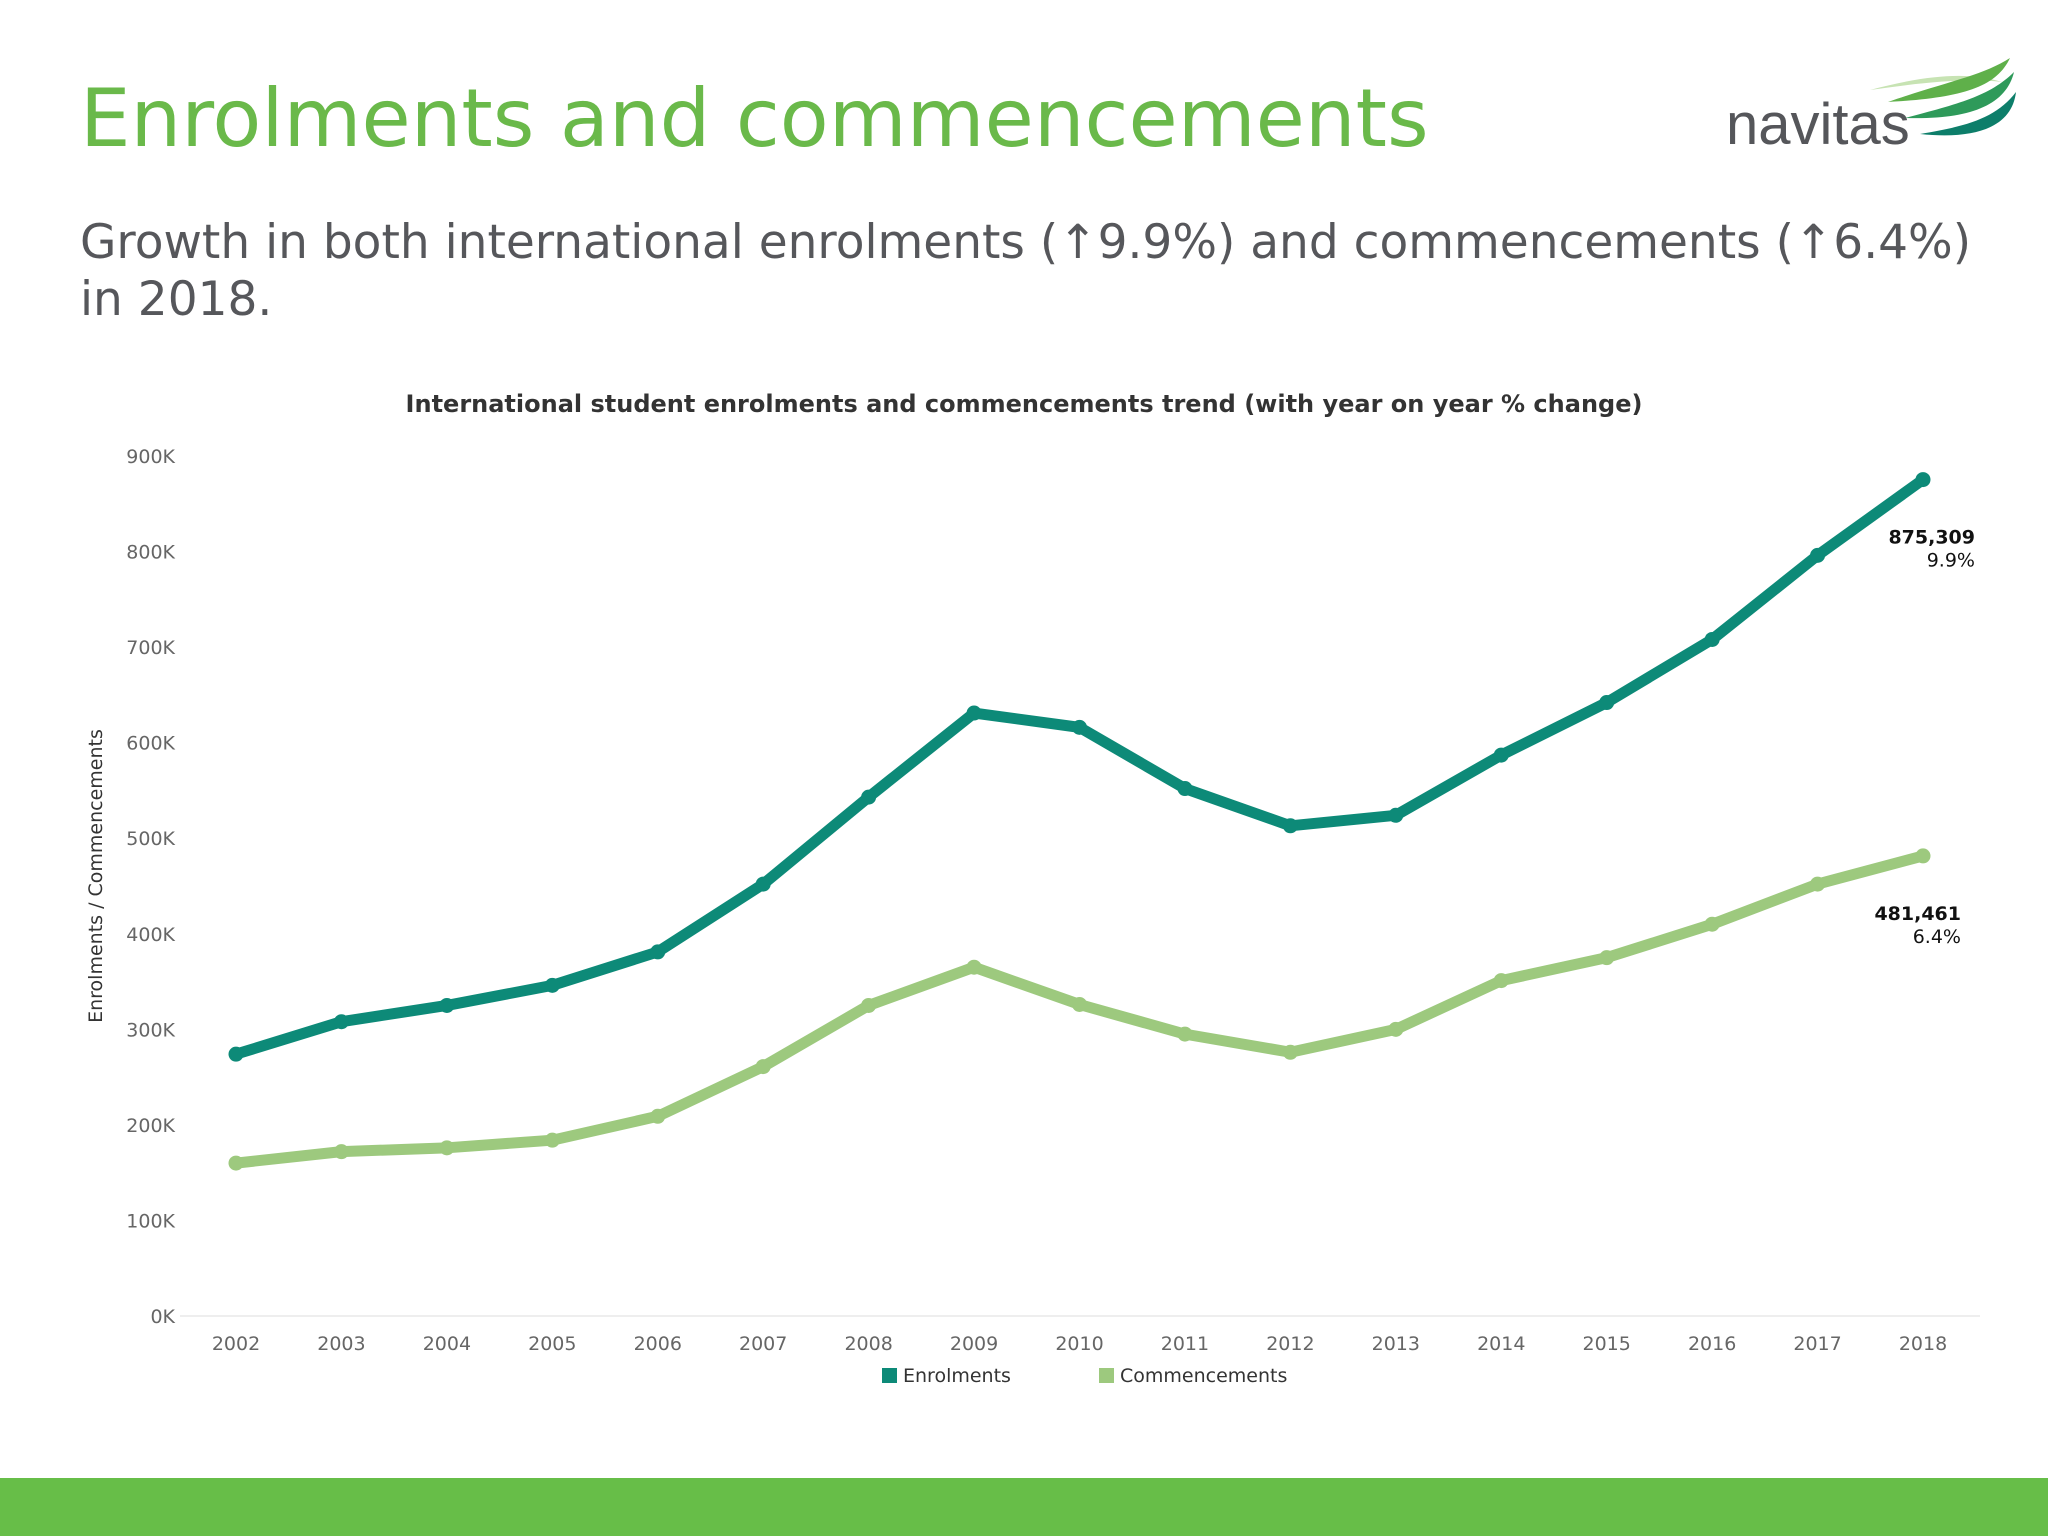 This screenshot has height=1536, width=2048. I want to click on y-tick-label: 300K, so click(150, 1030).